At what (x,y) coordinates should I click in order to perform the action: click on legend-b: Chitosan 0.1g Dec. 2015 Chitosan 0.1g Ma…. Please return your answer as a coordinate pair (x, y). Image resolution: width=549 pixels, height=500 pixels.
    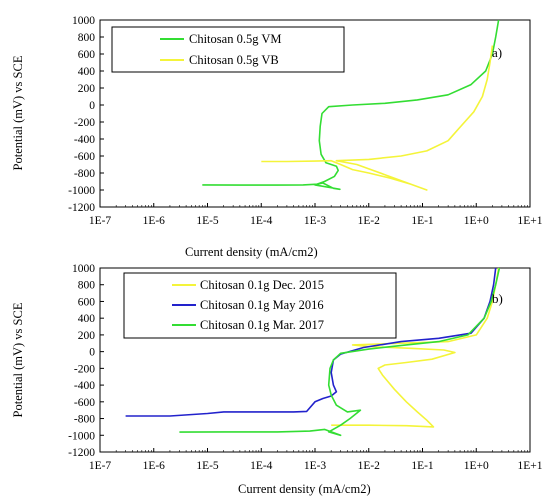
    Looking at the image, I should click on (260, 305).